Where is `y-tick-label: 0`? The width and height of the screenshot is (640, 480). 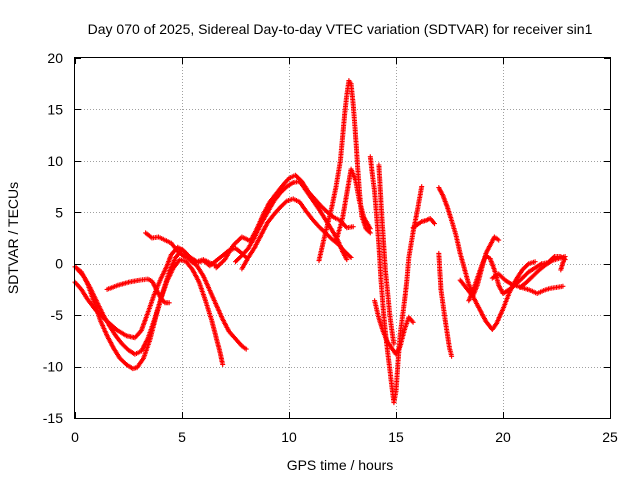 y-tick-label: 0 is located at coordinates (59, 264).